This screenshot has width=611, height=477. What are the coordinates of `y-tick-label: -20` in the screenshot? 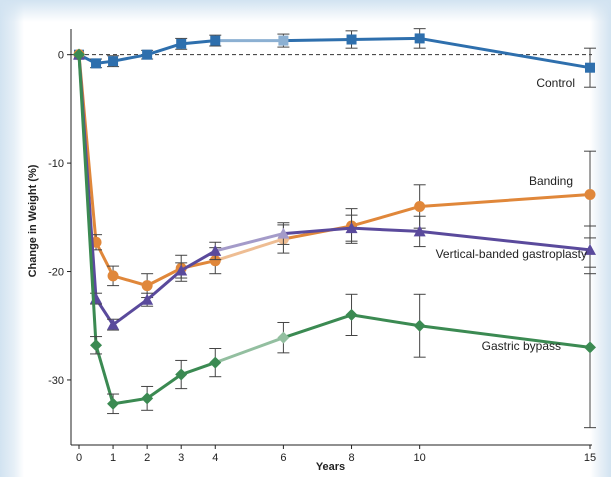 It's located at (56, 273).